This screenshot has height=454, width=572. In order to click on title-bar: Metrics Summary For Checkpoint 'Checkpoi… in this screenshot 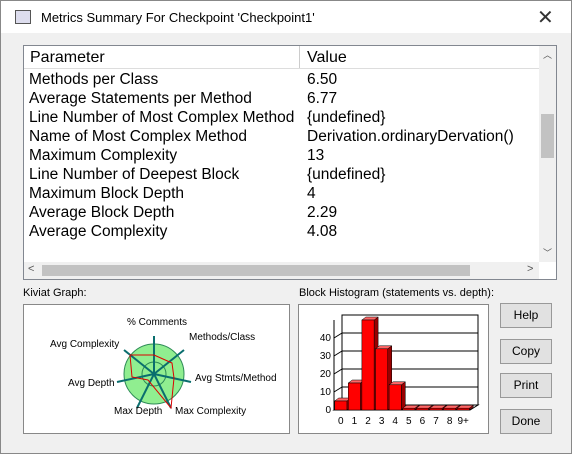, I will do `click(286, 17)`.